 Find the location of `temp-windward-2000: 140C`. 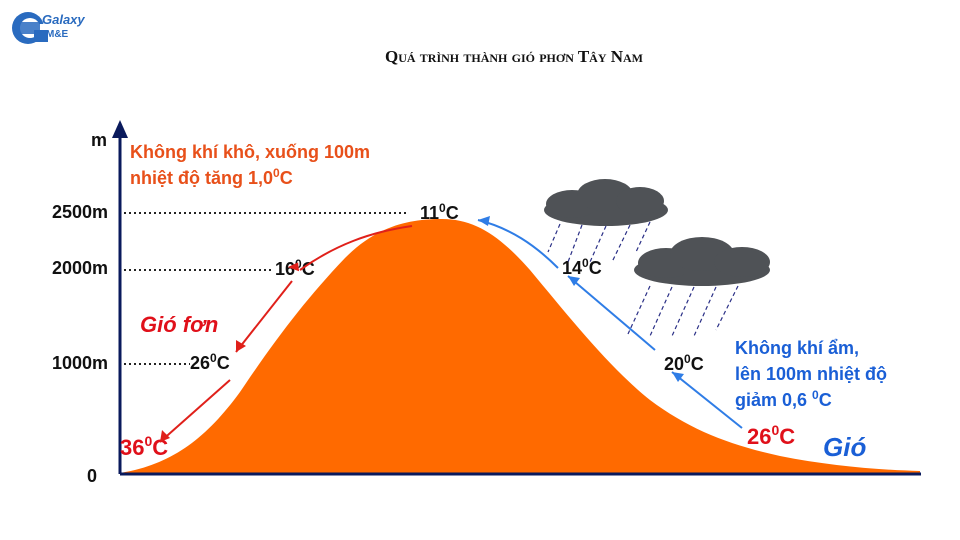

temp-windward-2000: 140C is located at coordinates (582, 267).